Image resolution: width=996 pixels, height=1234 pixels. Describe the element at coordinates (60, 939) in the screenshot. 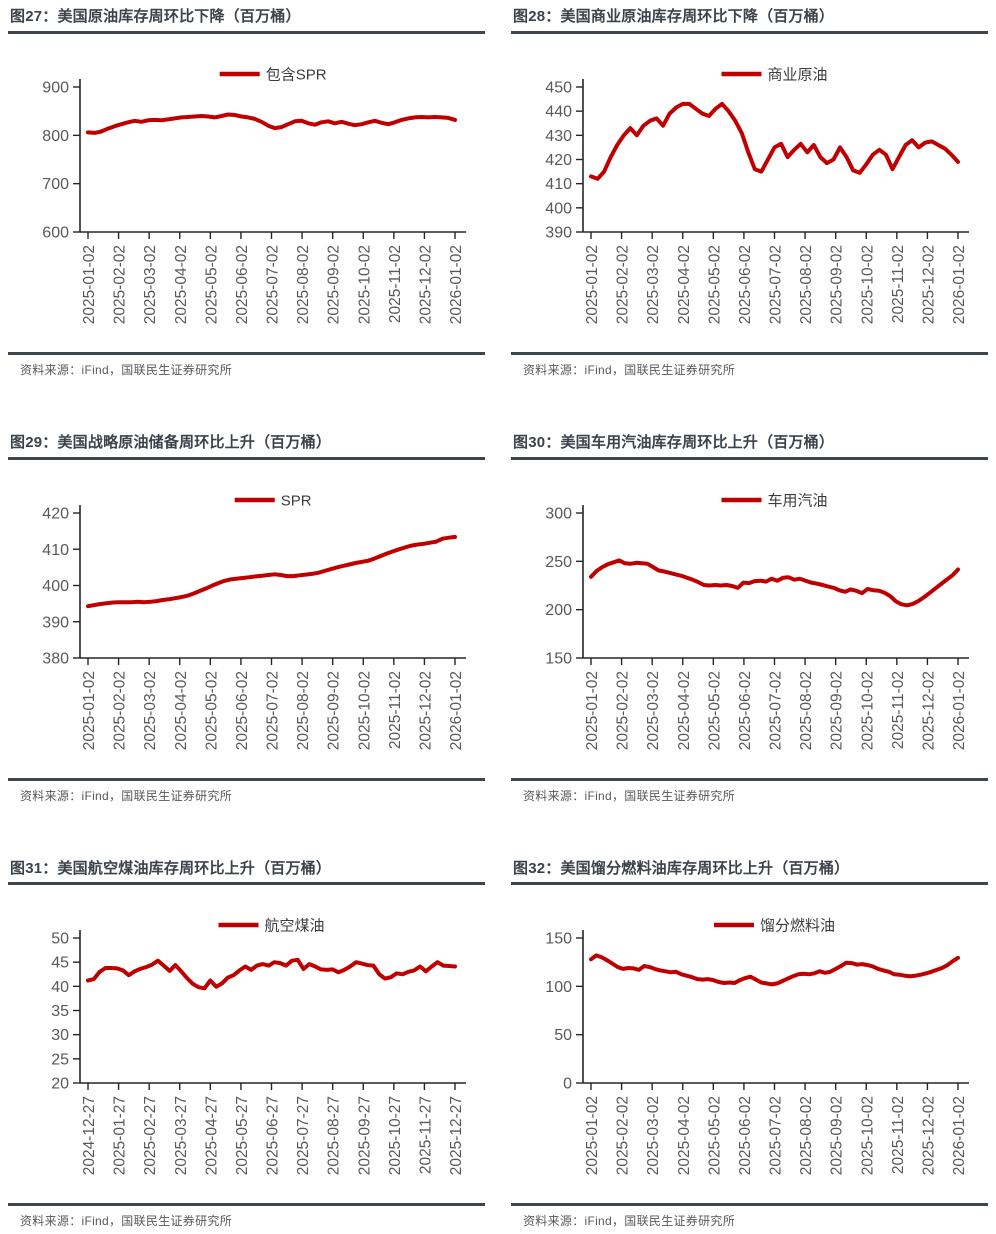

I see `y-tick-label: 50` at that location.